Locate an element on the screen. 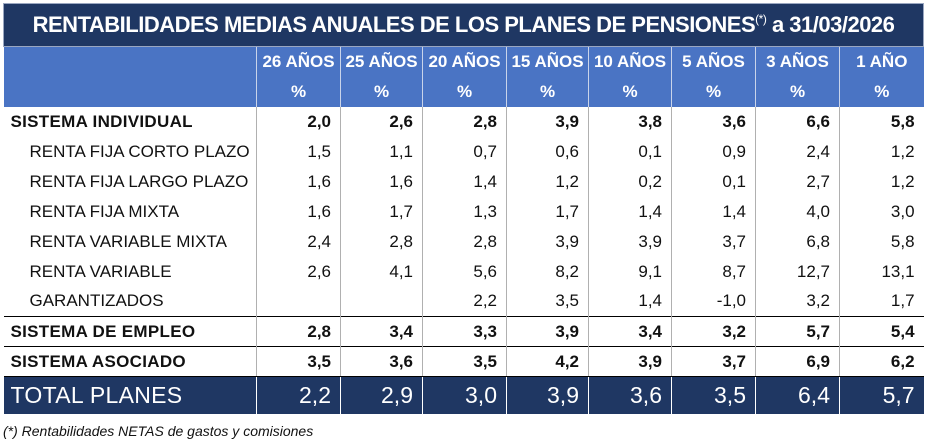 The image size is (928, 446). value-cell: 8,2 is located at coordinates (547, 271).